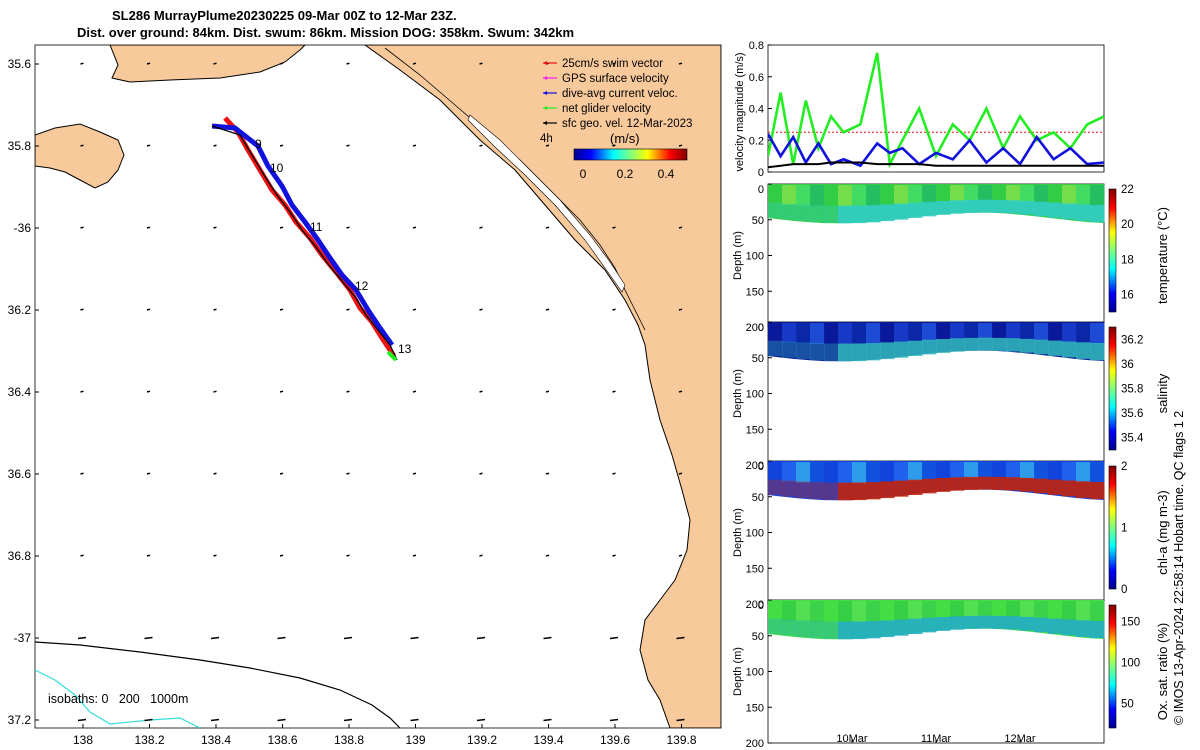 The height and width of the screenshot is (750, 1200). Describe the element at coordinates (756, 110) in the screenshot. I see `velocity-y-tick-label: 0.4` at that location.